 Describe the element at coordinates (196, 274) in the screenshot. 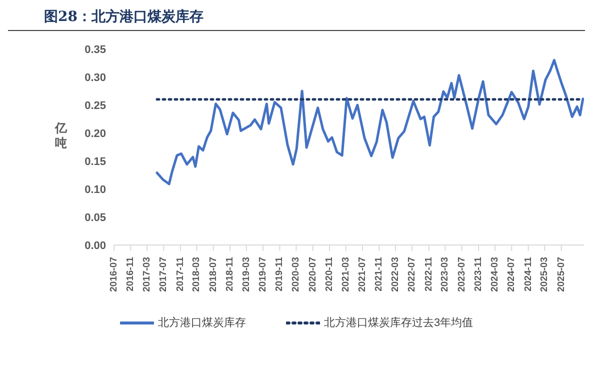

I see `x-tick-label: 2018-03` at that location.